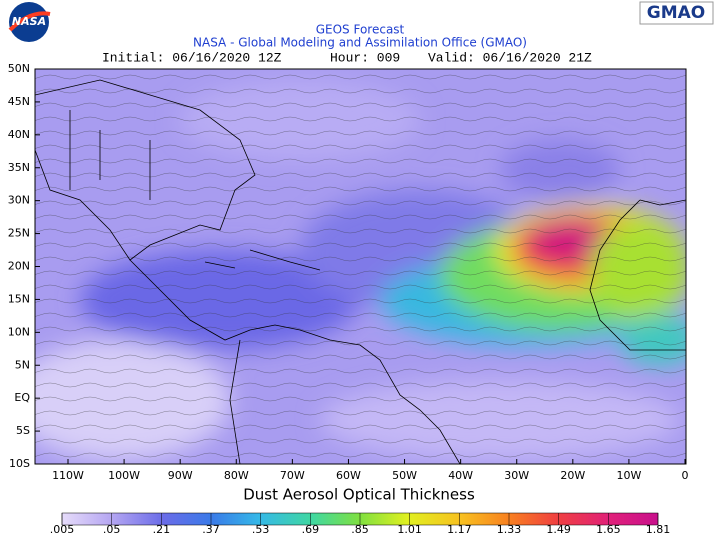 This screenshot has width=718, height=538. Describe the element at coordinates (685, 475) in the screenshot. I see `lon-label: 0` at that location.